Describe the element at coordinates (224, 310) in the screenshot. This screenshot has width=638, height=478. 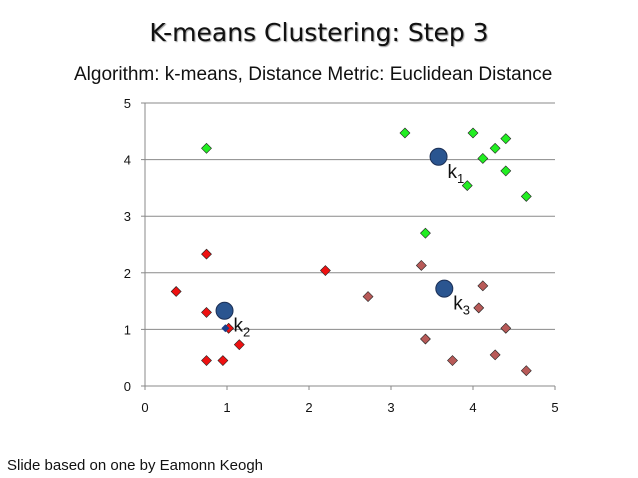
I see `centroid-k2` at that location.